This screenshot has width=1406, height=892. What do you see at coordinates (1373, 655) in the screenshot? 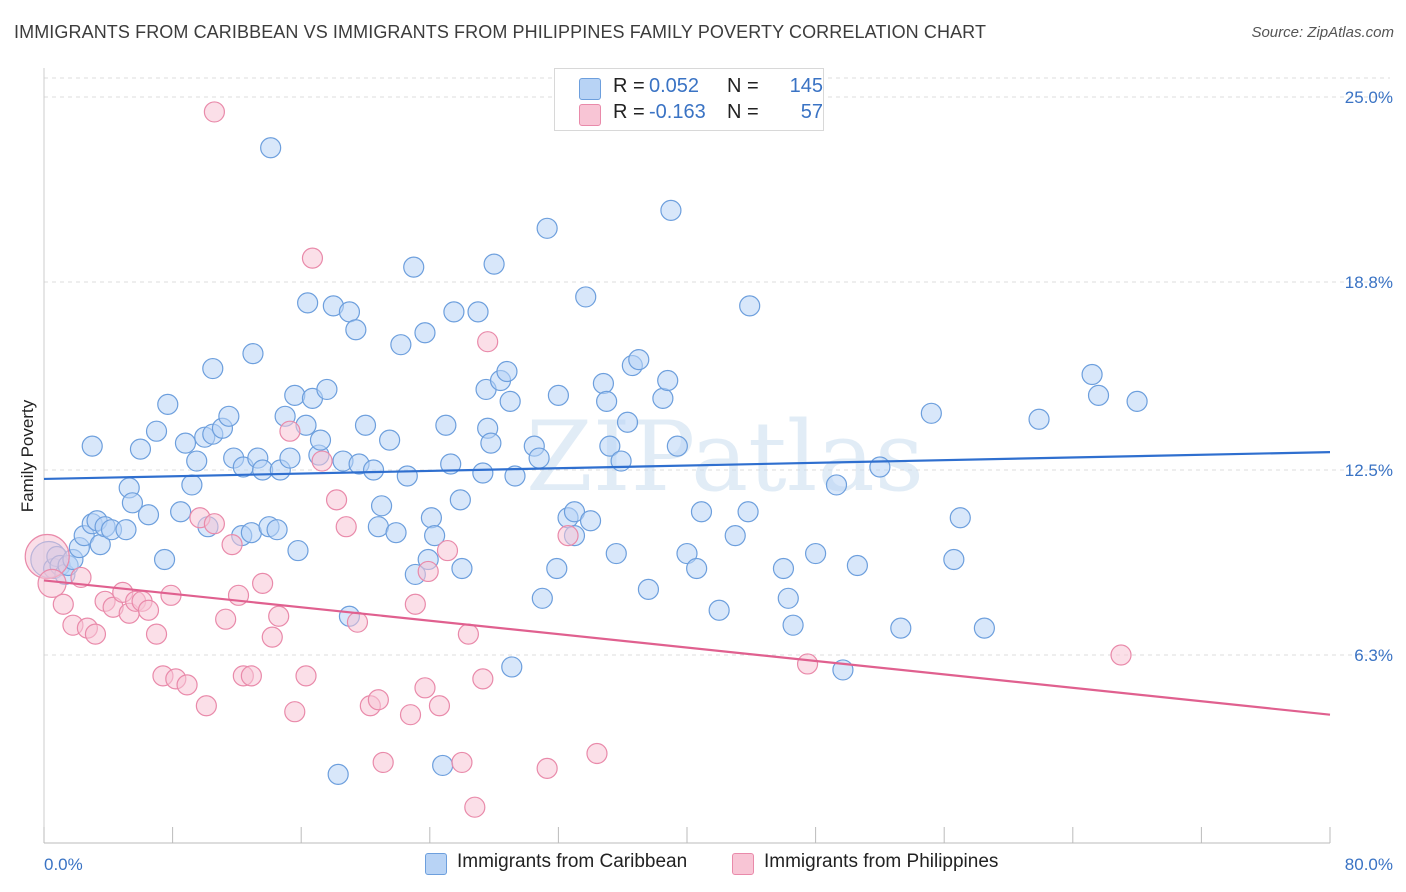
I see `y-tick-label: 6.3%` at bounding box center [1373, 655].